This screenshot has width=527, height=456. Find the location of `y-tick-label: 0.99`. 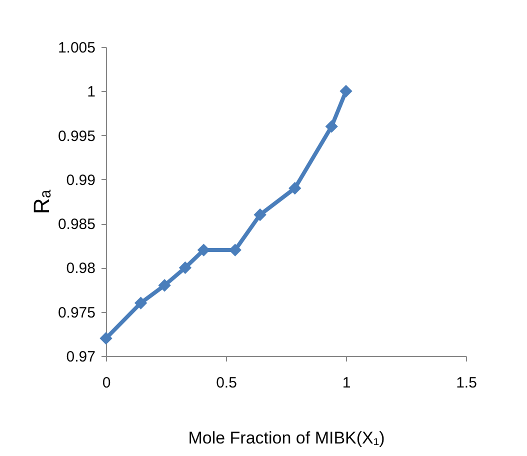

y-tick-label: 0.99 is located at coordinates (81, 180).